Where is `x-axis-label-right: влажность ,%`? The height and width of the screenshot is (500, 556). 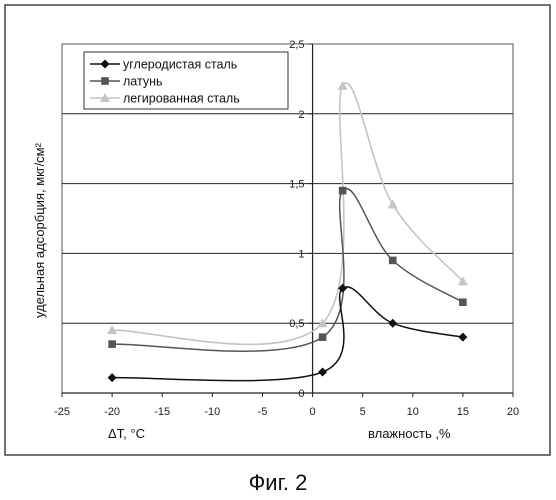
x-axis-label-right: влажность ,% is located at coordinates (409, 433).